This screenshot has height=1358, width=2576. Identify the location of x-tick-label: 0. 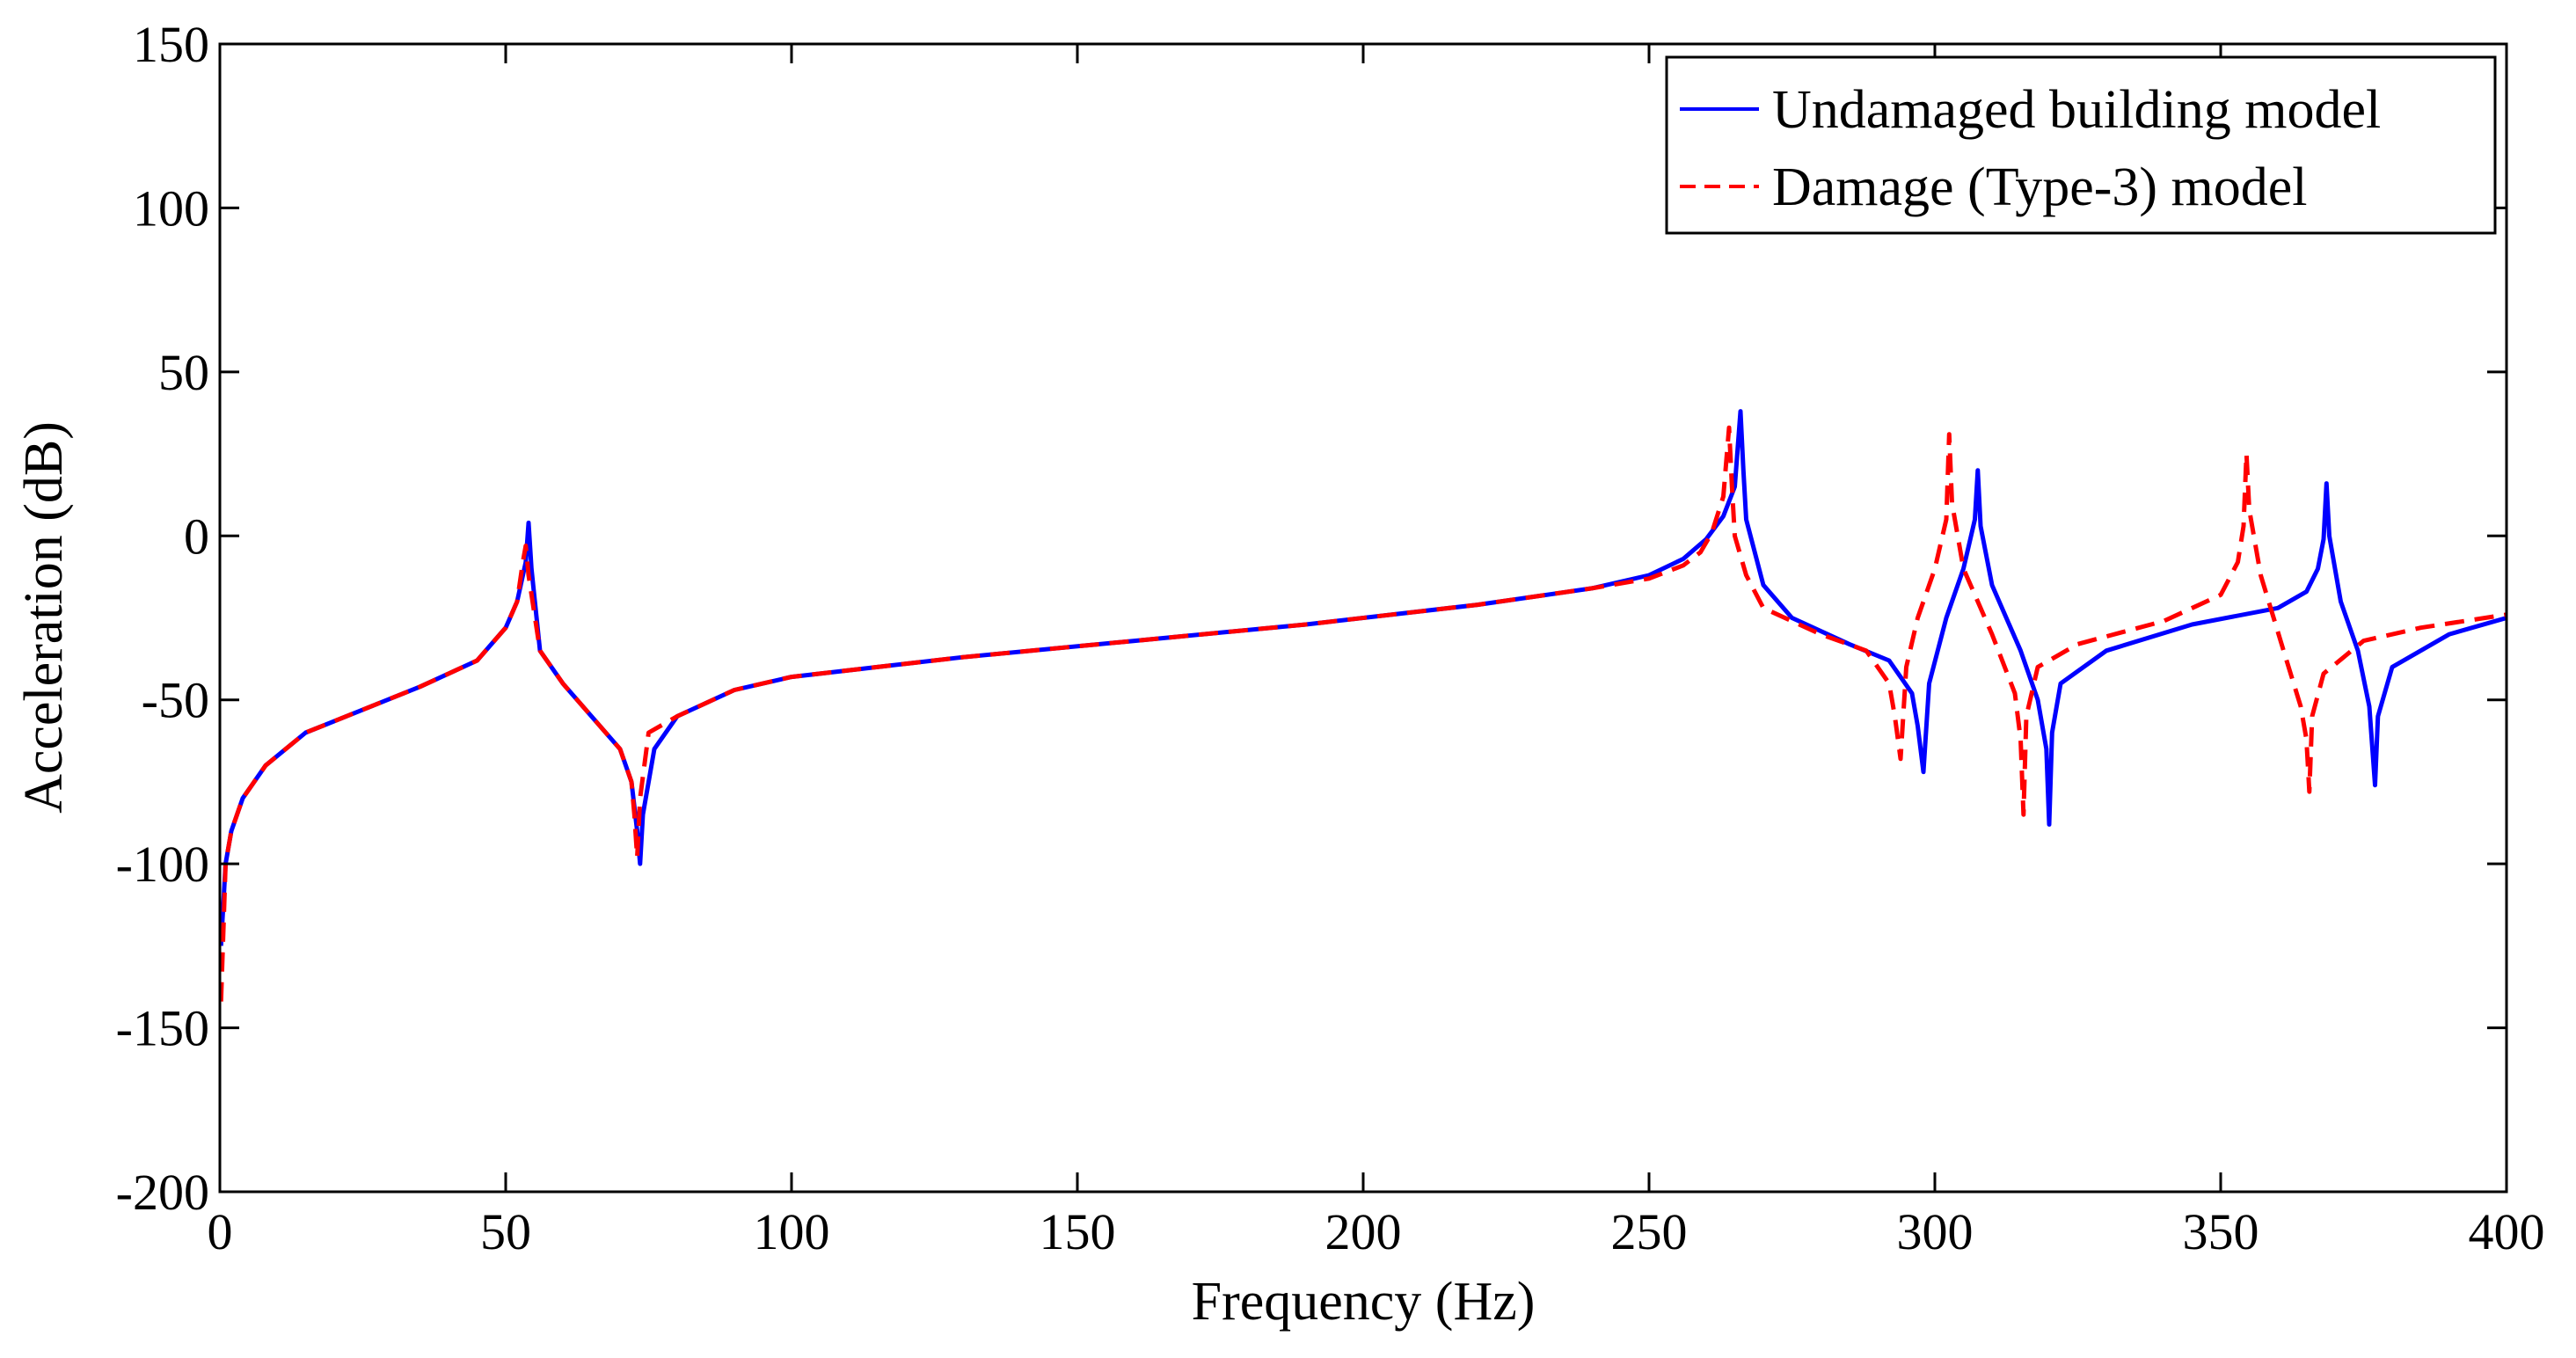
(220, 1231).